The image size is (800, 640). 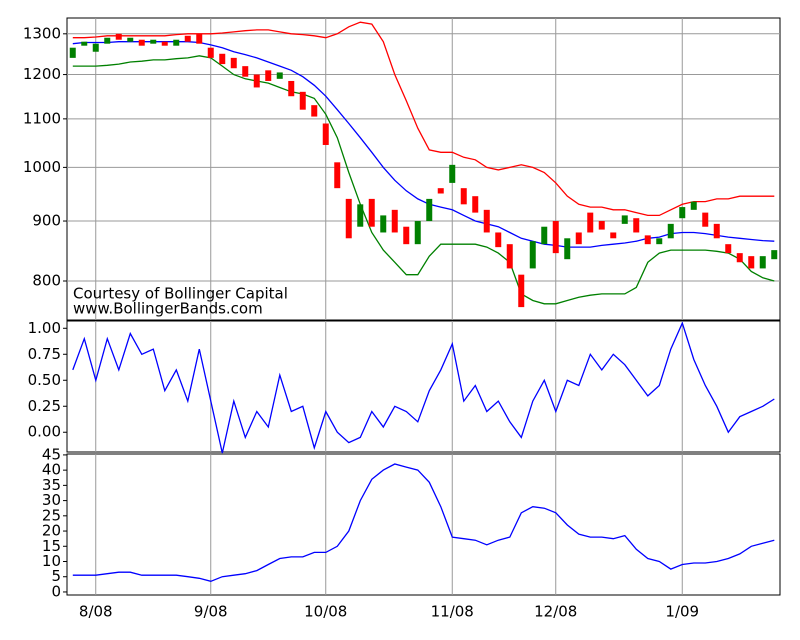 What do you see at coordinates (46, 221) in the screenshot?
I see `y-tick-label: 900` at bounding box center [46, 221].